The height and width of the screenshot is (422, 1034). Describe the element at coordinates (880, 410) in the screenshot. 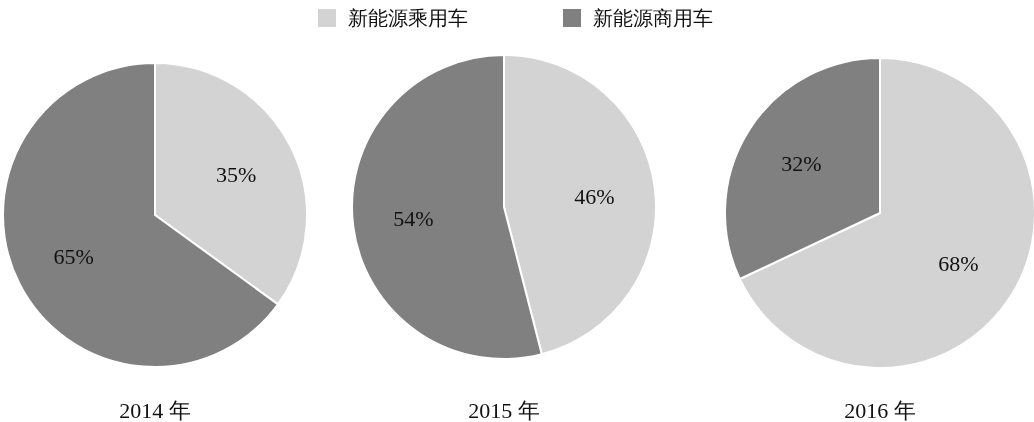

I see `text: 2016 年` at that location.